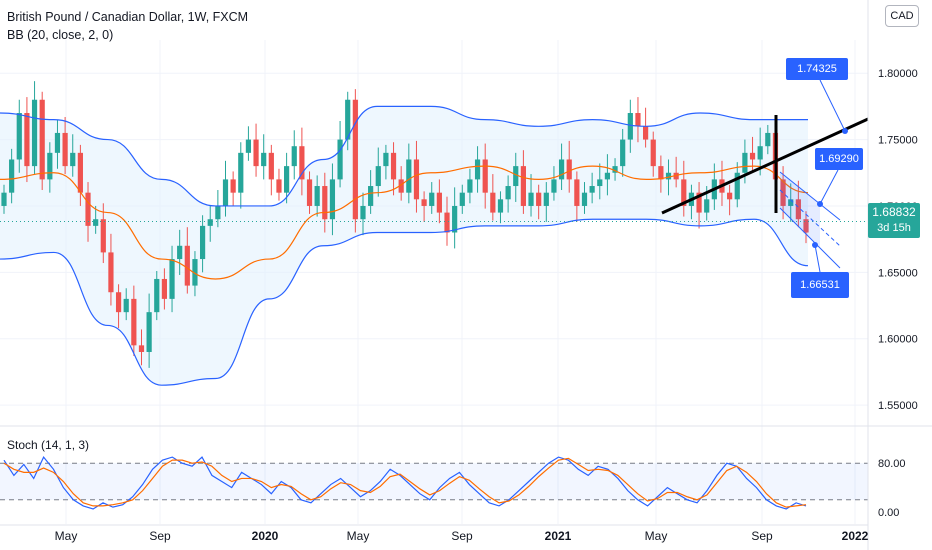 Image resolution: width=932 pixels, height=550 pixels. Describe the element at coordinates (894, 220) in the screenshot. I see `last-price-badge: 1.68832 3d 15h` at that location.